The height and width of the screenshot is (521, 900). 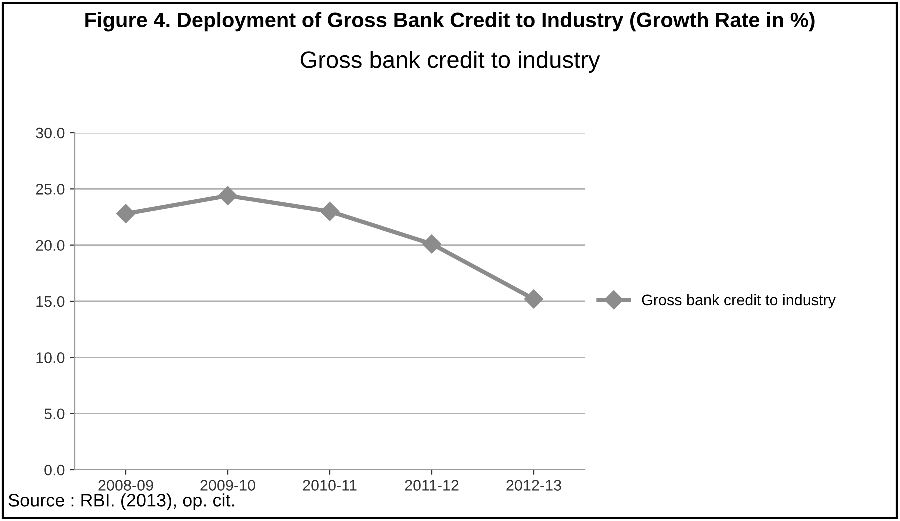 What do you see at coordinates (739, 301) in the screenshot?
I see `legend-label: Gross bank credit to industry` at bounding box center [739, 301].